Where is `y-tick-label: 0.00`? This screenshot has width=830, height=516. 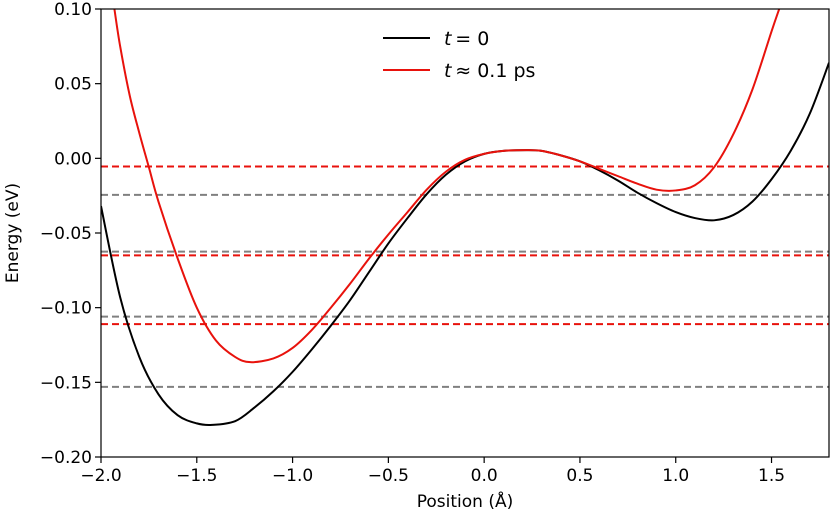 y-tick-label: 0.00 is located at coordinates (73, 159).